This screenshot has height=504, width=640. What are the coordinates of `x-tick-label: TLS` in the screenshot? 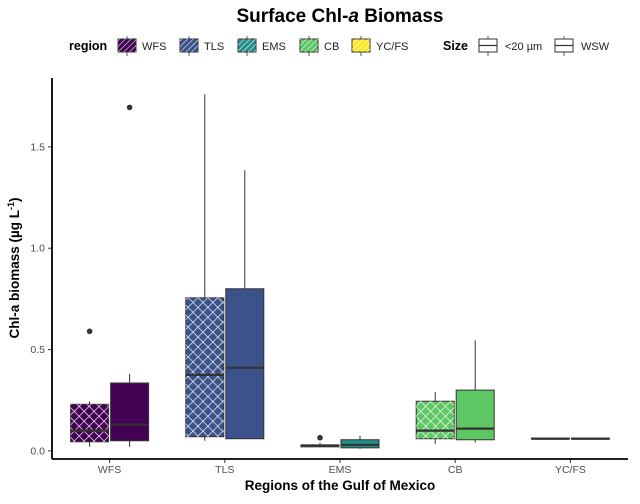 It's located at (224, 470).